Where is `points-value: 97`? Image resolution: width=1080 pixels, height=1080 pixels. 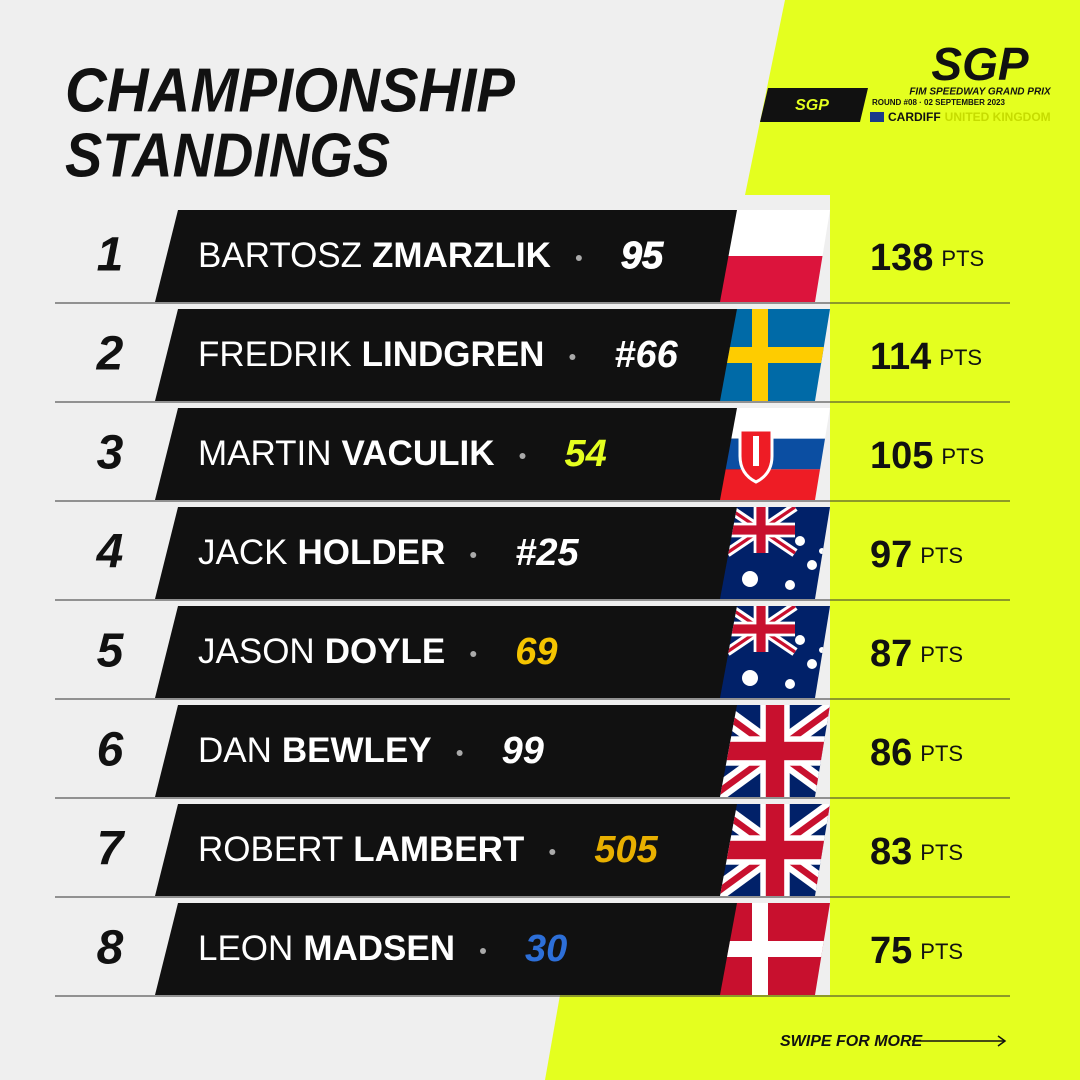
points-value: 97 is located at coordinates (891, 555).